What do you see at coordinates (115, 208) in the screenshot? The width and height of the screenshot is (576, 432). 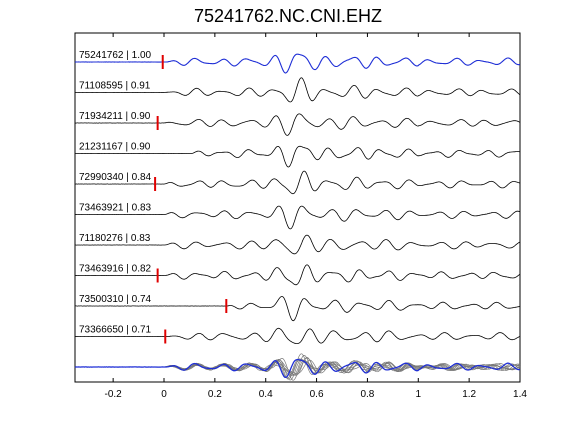 I see `trace-label: 73463921 | 0.83` at bounding box center [115, 208].